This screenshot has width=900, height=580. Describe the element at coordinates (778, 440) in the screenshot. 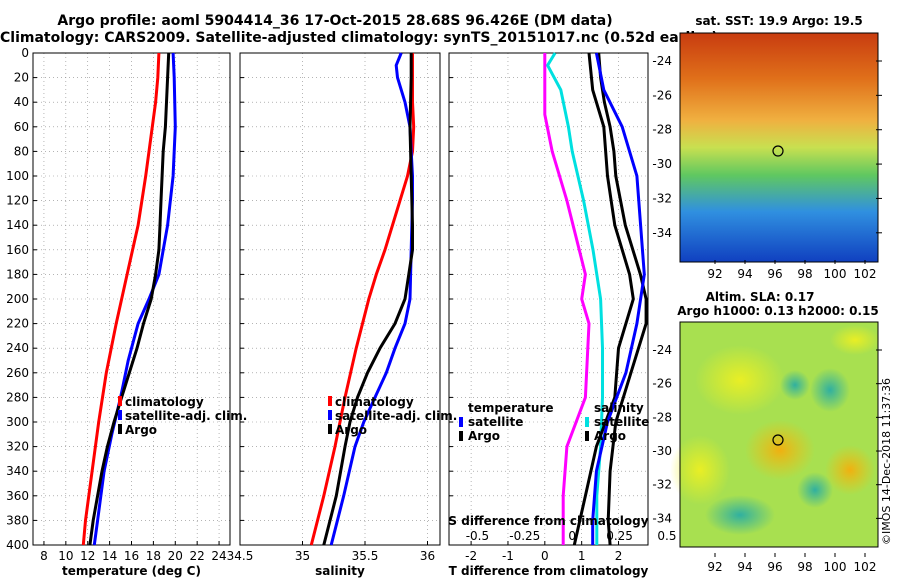

I see `argo-location-marker-sla` at that location.